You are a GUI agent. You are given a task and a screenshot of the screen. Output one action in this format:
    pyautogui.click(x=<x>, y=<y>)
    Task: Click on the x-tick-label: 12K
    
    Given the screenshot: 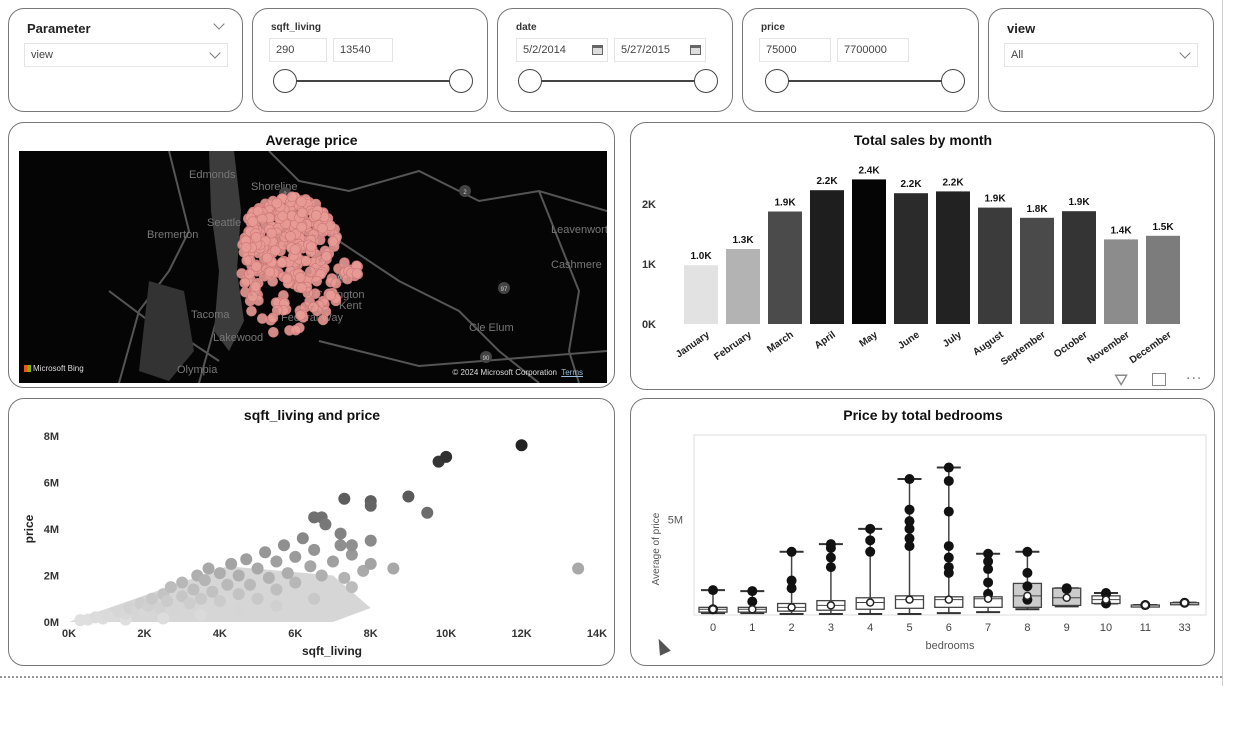 What is the action you would take?
    pyautogui.click(x=521, y=634)
    